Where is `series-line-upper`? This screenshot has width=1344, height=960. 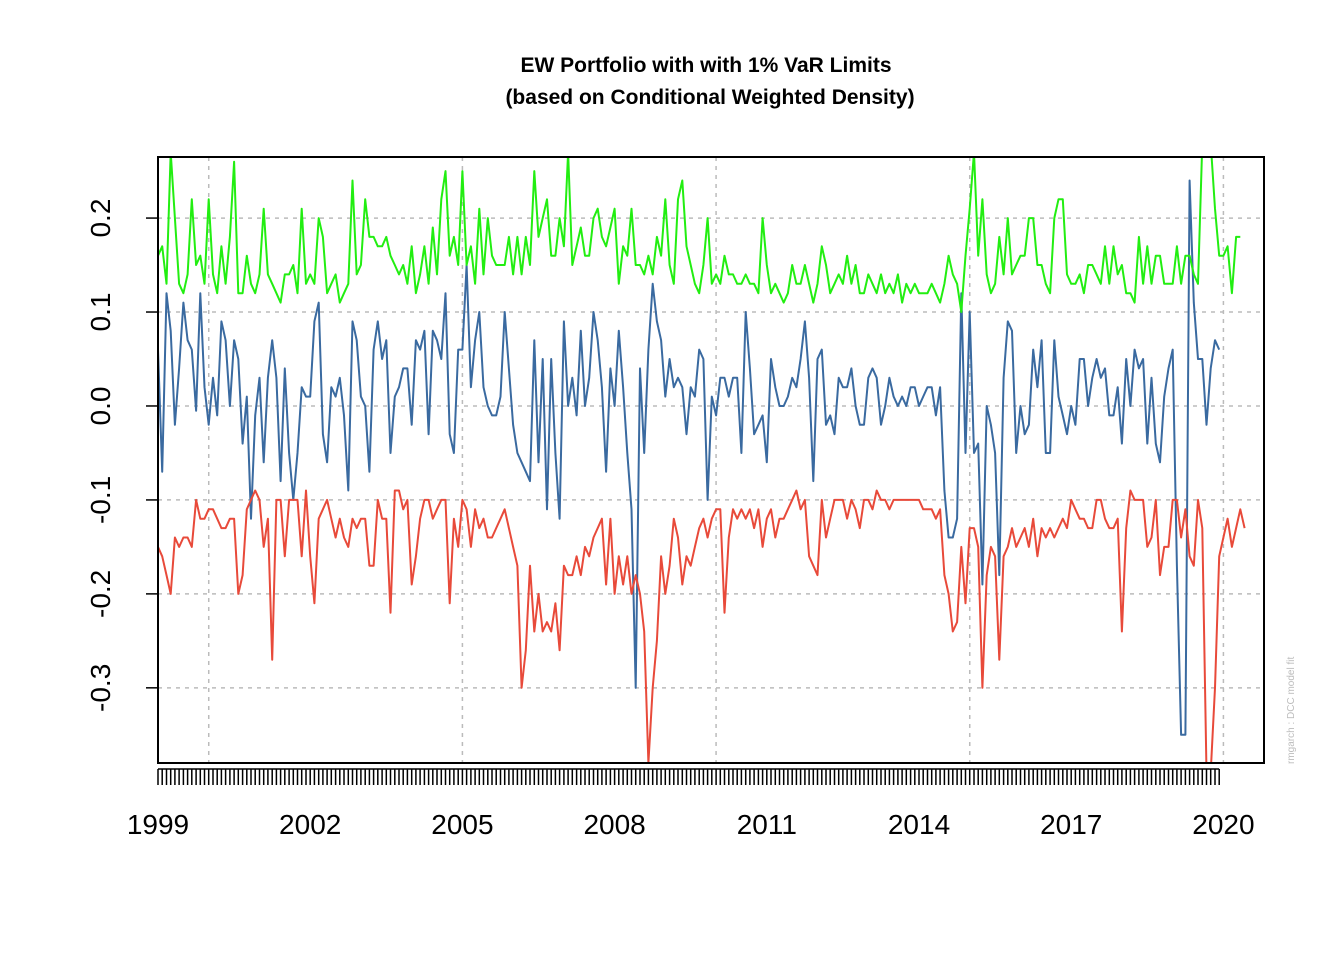 series-line-upper is located at coordinates (699, 235).